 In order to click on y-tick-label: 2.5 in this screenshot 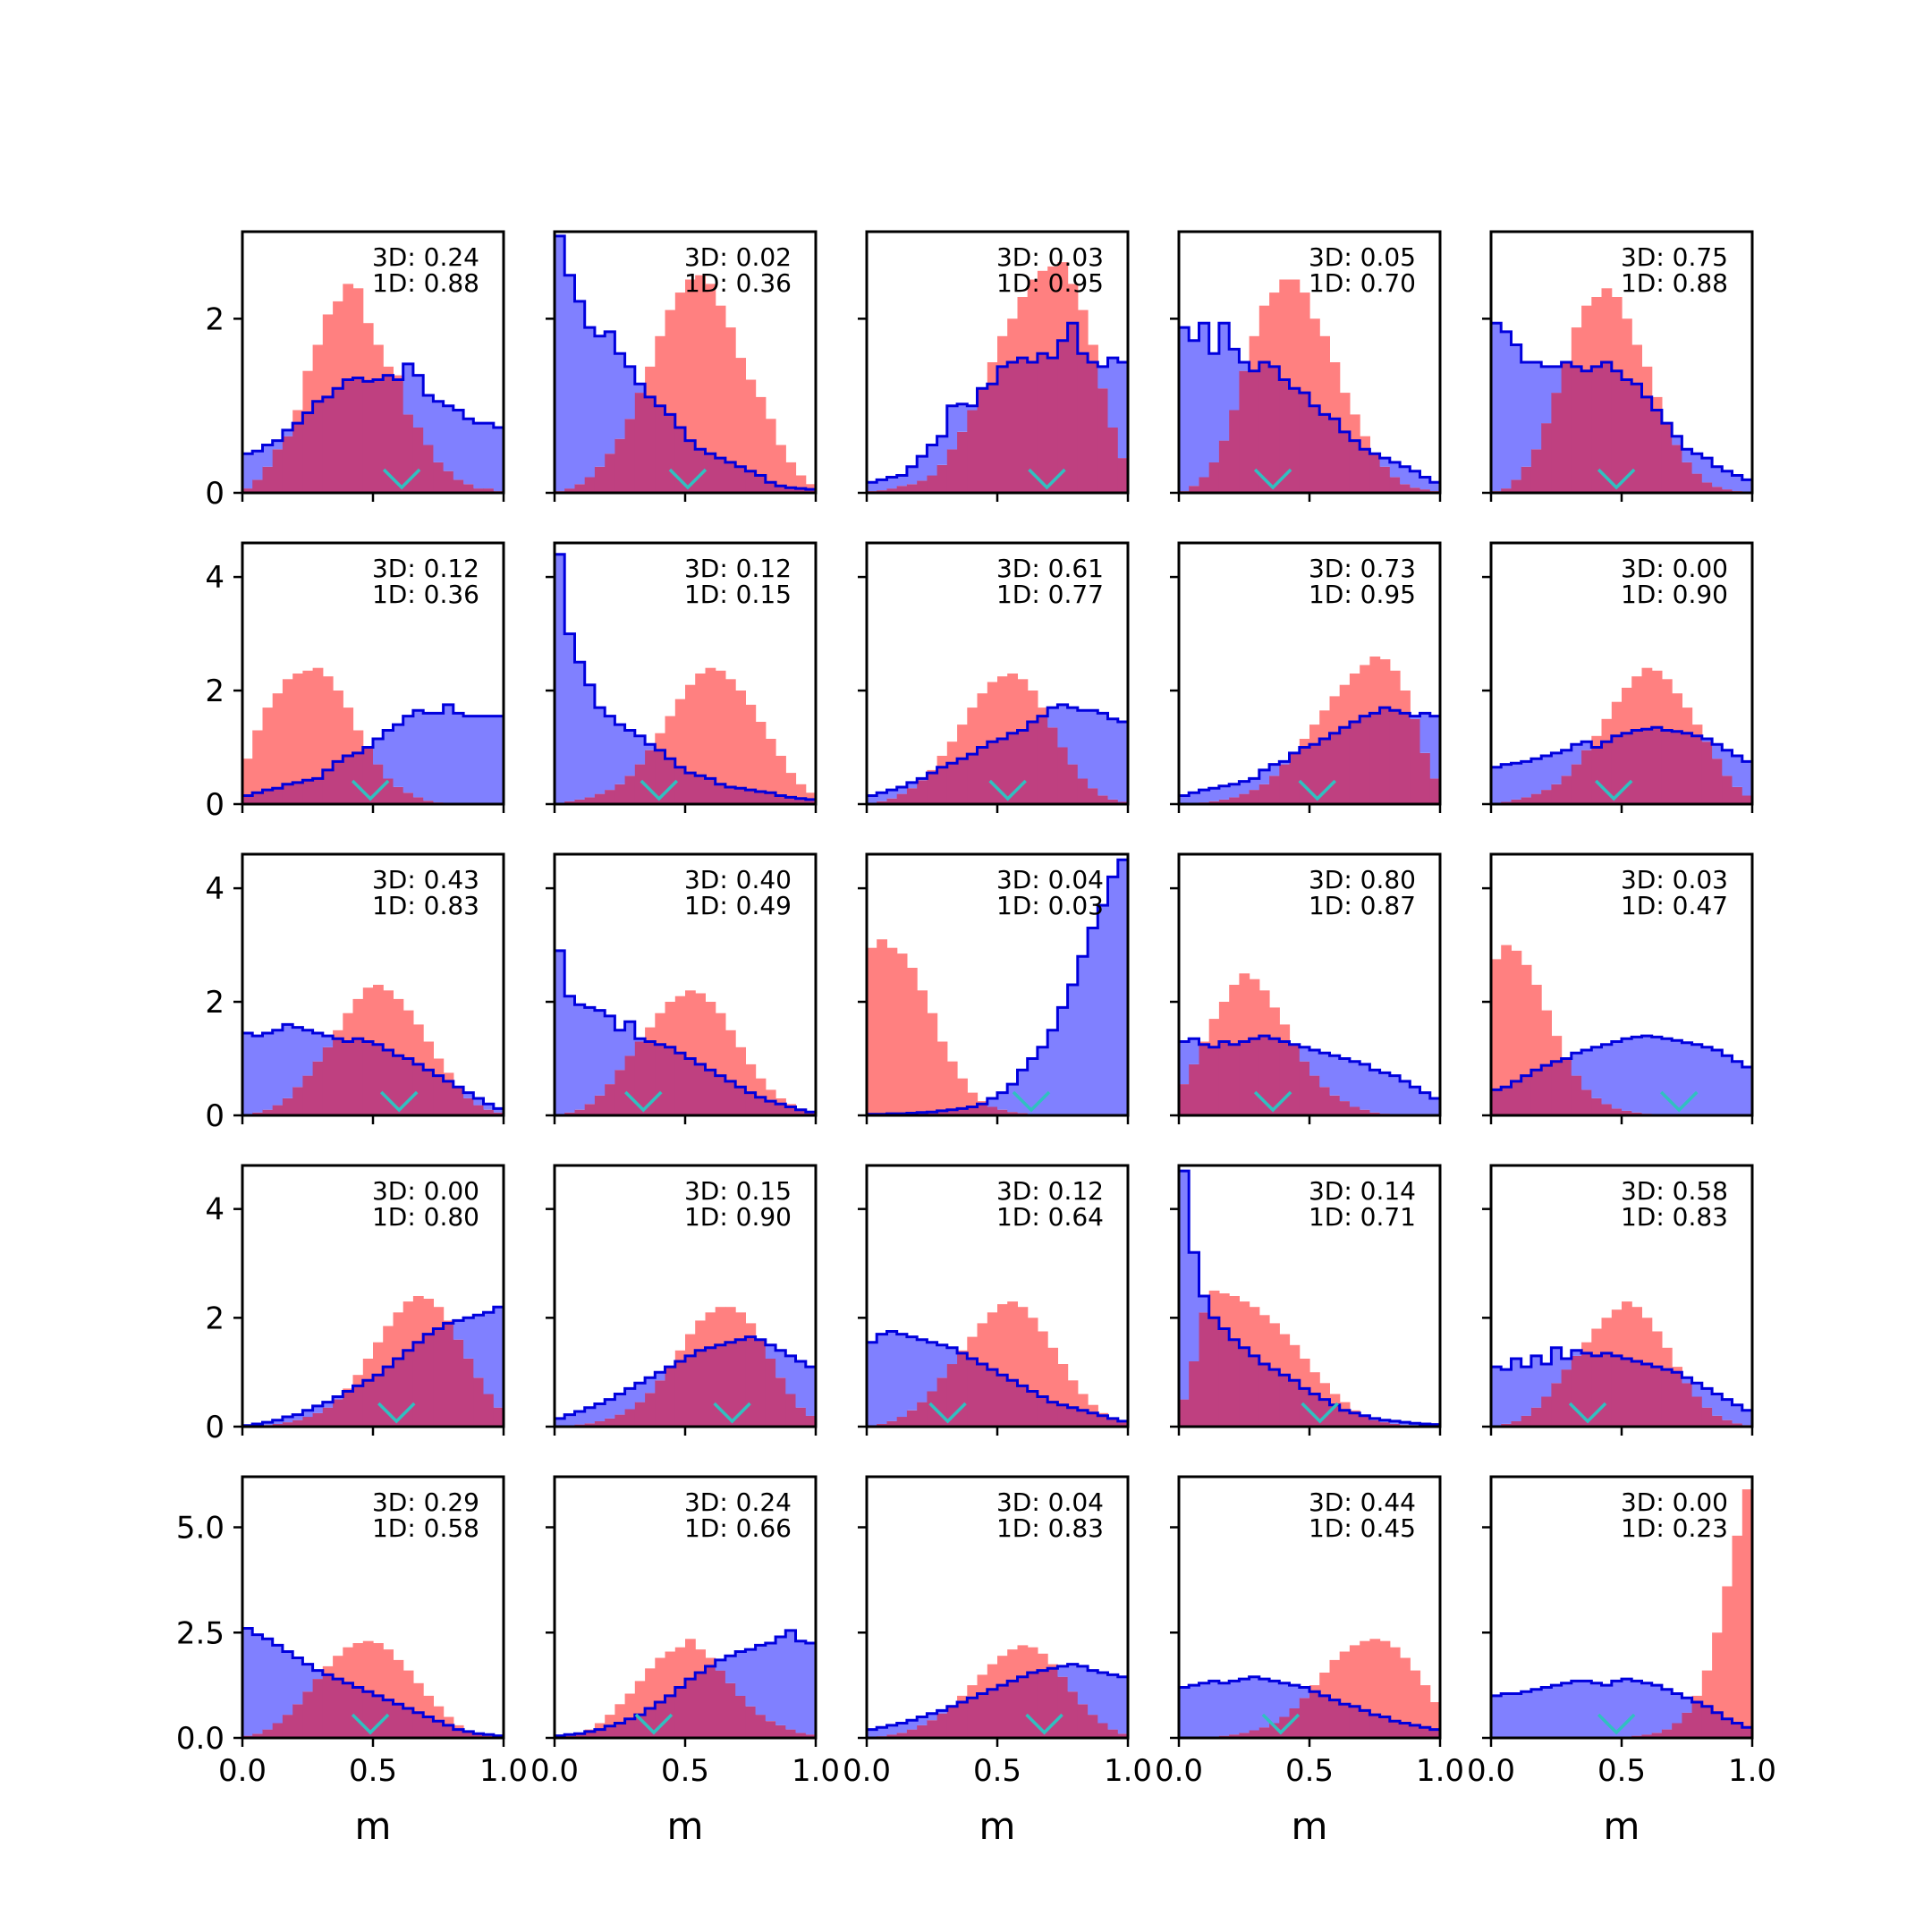, I will do `click(200, 1633)`.